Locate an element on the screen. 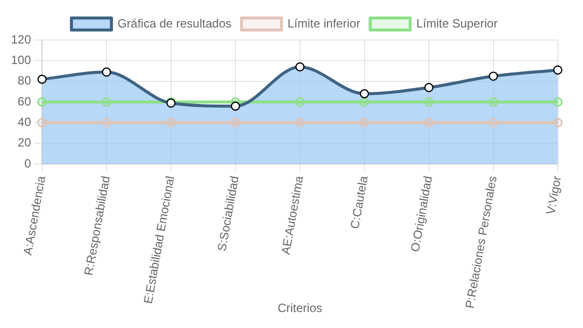  y-tick-label: 100 is located at coordinates (21, 59).